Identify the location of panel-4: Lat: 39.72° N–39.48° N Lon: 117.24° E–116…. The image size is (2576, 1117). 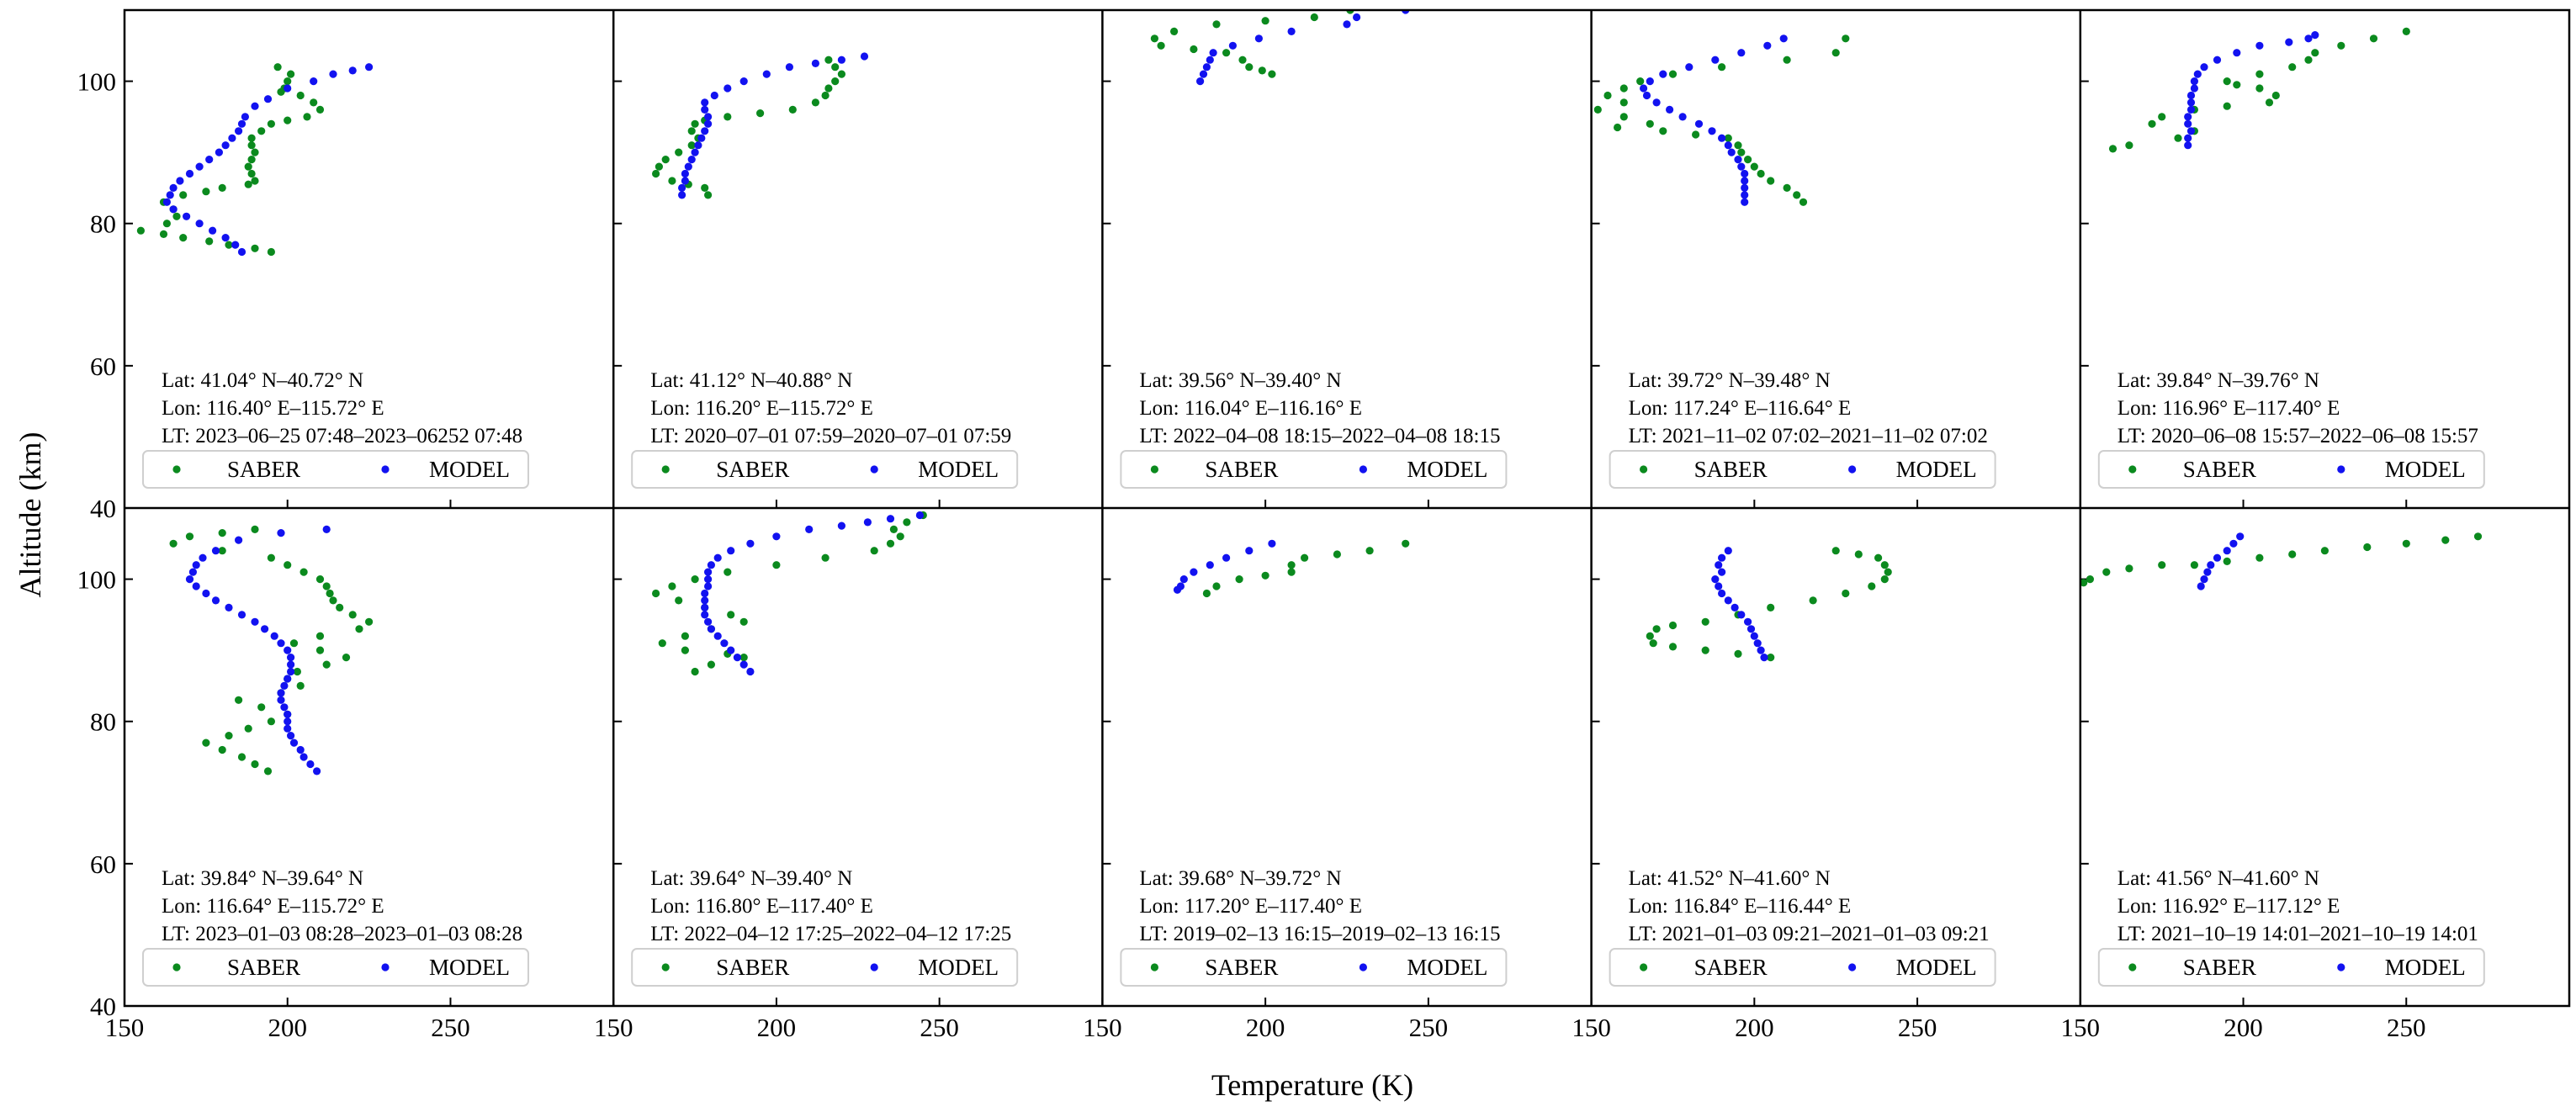
(1793, 271).